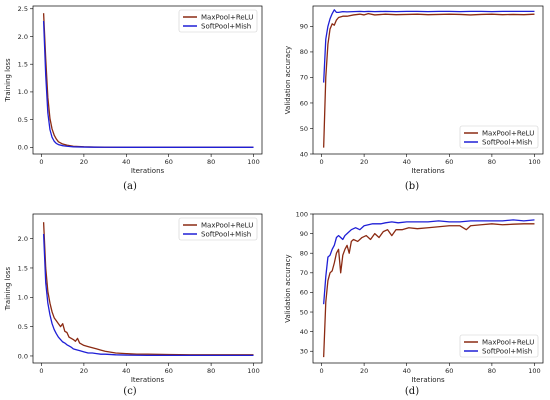 The width and height of the screenshot is (550, 400). Describe the element at coordinates (412, 391) in the screenshot. I see `panel-label: (d)` at that location.